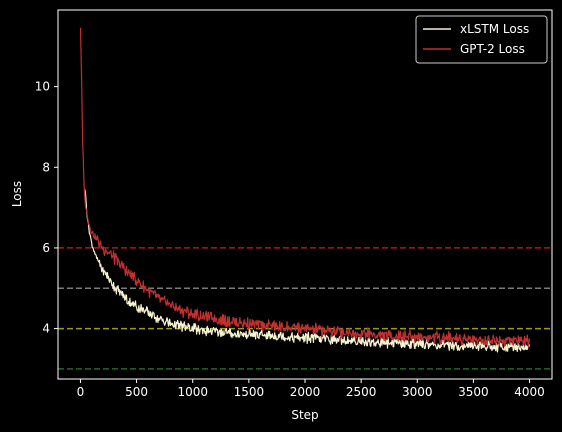 This screenshot has width=562, height=432. I want to click on y-axis-label: Loss, so click(17, 194).